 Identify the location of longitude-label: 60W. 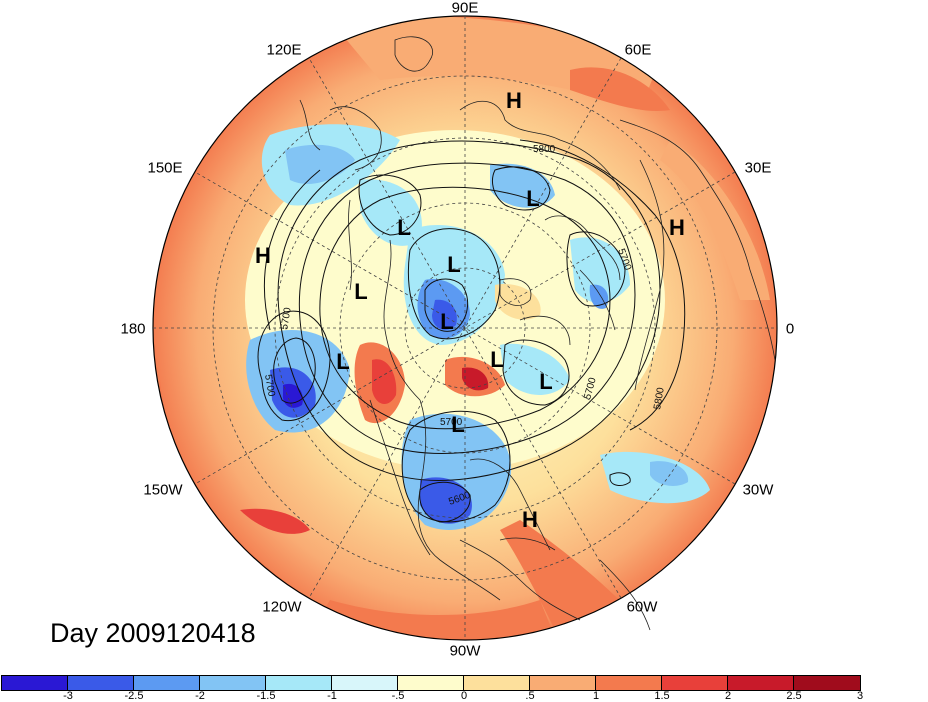
(642, 607).